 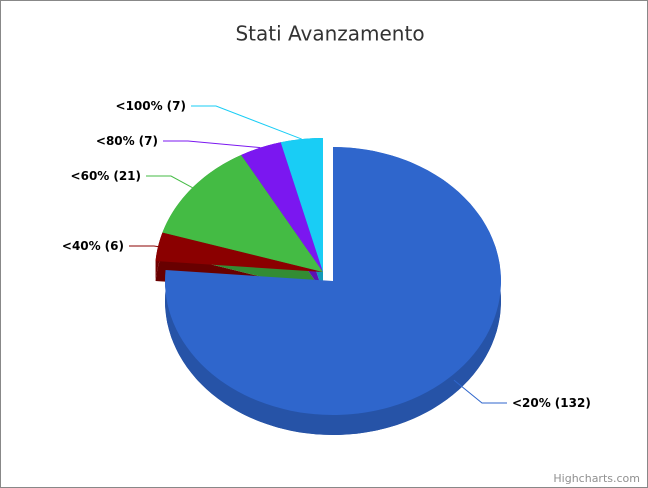 What do you see at coordinates (81, 246) in the screenshot?
I see `label-category: <40%` at bounding box center [81, 246].